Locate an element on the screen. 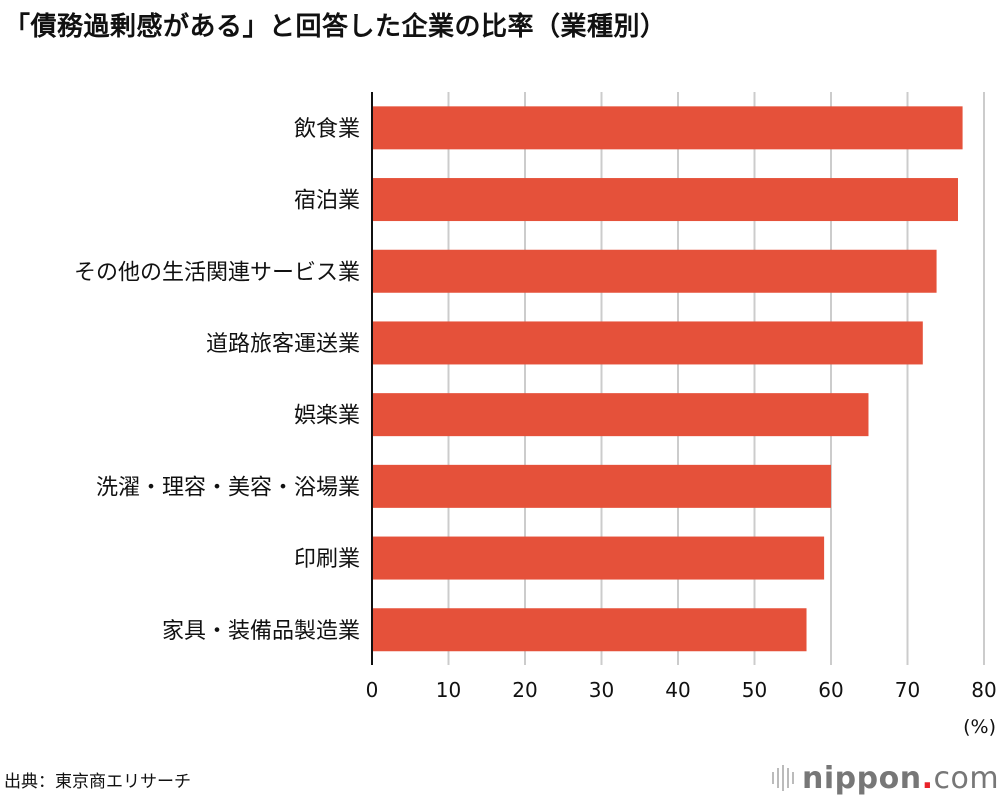  category-label: 宿泊業 is located at coordinates (327, 201).